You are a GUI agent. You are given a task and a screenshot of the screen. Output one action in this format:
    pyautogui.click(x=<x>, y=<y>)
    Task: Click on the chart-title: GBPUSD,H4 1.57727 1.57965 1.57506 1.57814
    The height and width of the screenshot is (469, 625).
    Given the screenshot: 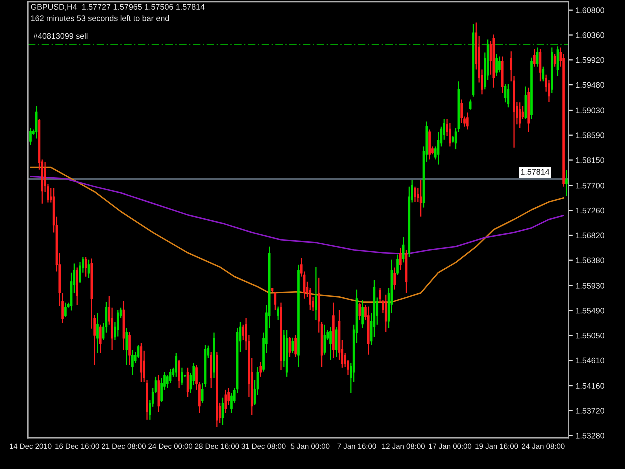 What is the action you would take?
    pyautogui.click(x=118, y=7)
    